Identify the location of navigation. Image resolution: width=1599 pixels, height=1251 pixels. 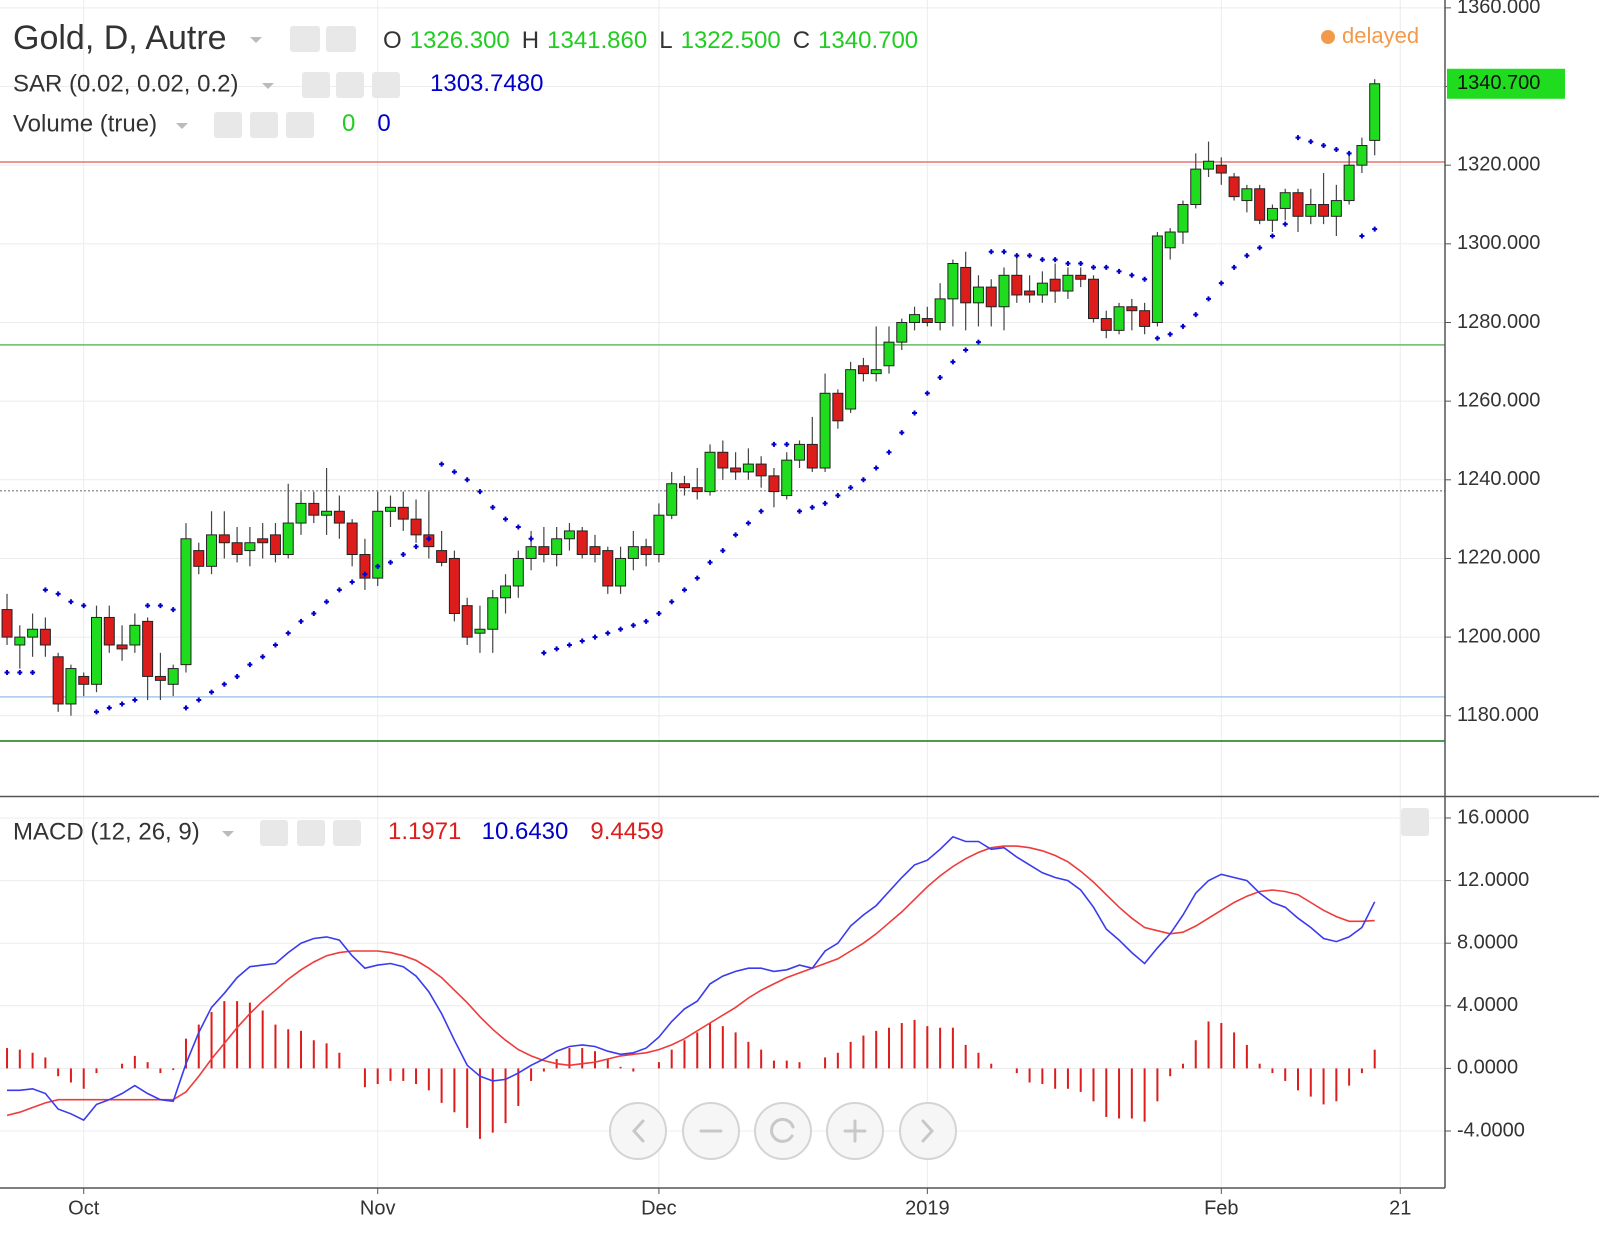
(783, 1131).